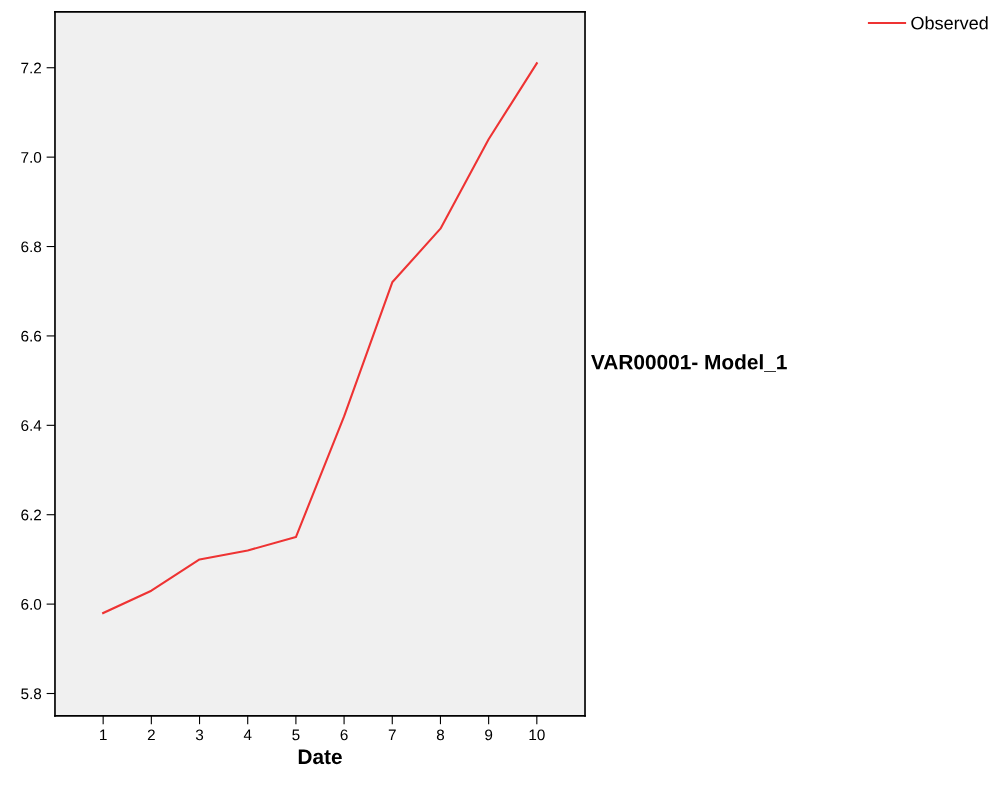  What do you see at coordinates (31, 426) in the screenshot?
I see `y-tick-label: 6.4` at bounding box center [31, 426].